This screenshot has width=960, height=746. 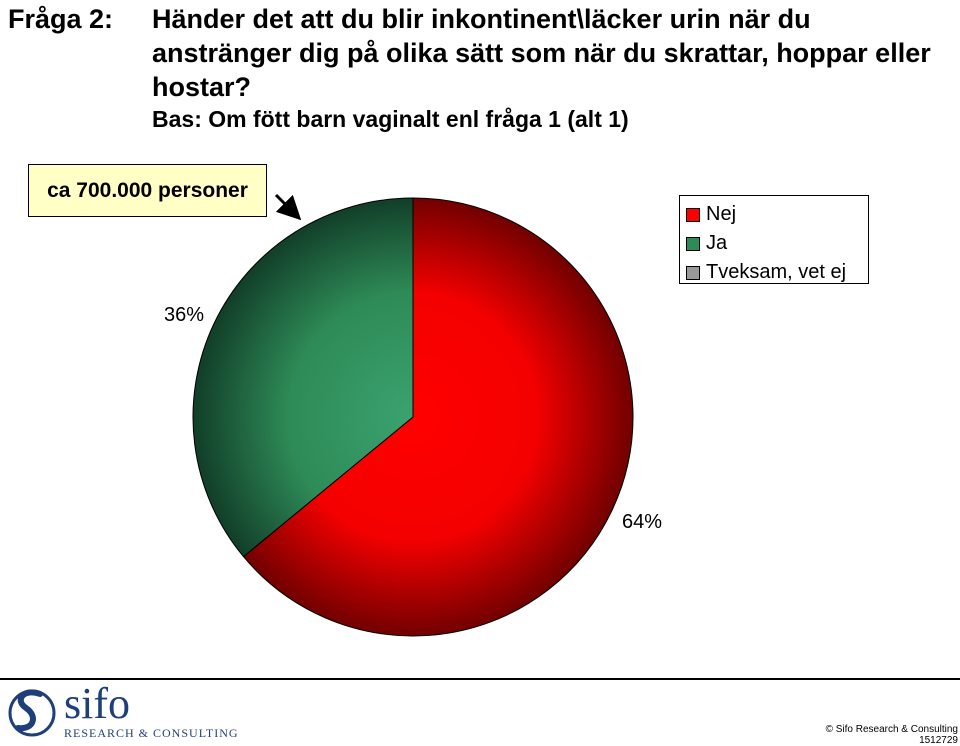 What do you see at coordinates (777, 214) in the screenshot?
I see `legend-item-nej: Nej` at bounding box center [777, 214].